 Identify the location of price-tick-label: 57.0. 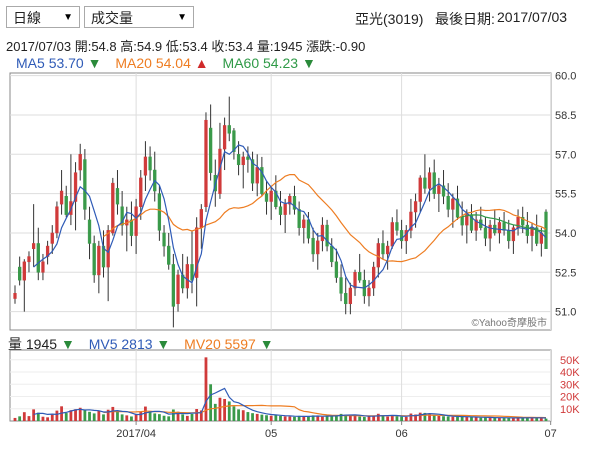
(565, 155).